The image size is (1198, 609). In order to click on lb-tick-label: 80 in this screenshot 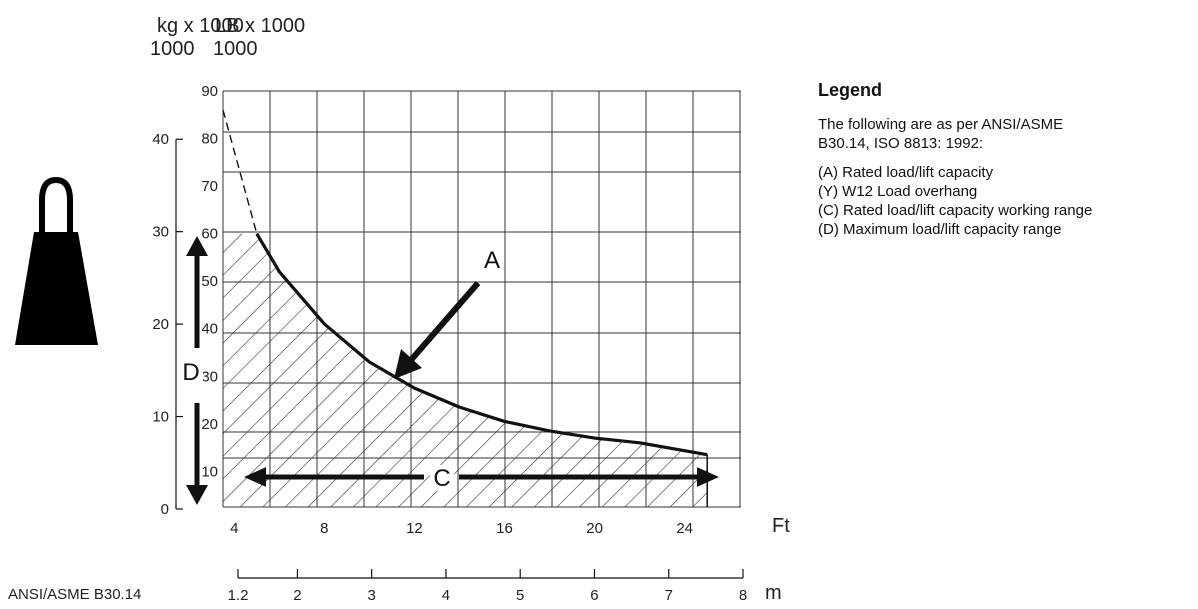, I will do `click(209, 139)`.